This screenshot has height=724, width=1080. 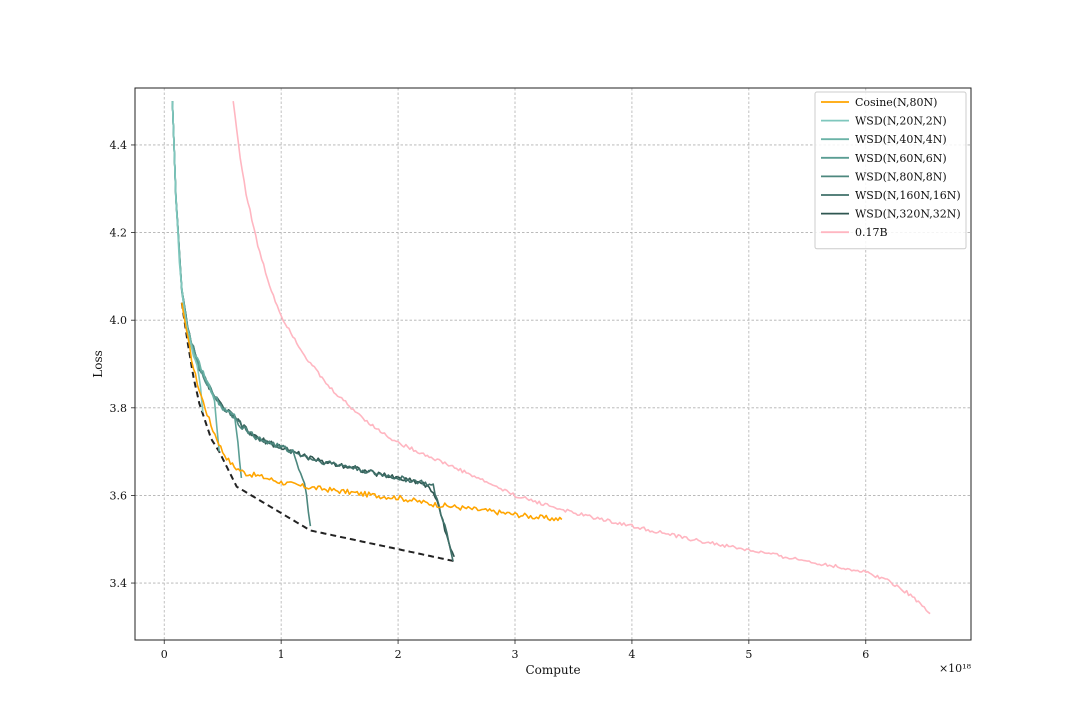 I want to click on series-line-cosine-n-80n, so click(x=372, y=412).